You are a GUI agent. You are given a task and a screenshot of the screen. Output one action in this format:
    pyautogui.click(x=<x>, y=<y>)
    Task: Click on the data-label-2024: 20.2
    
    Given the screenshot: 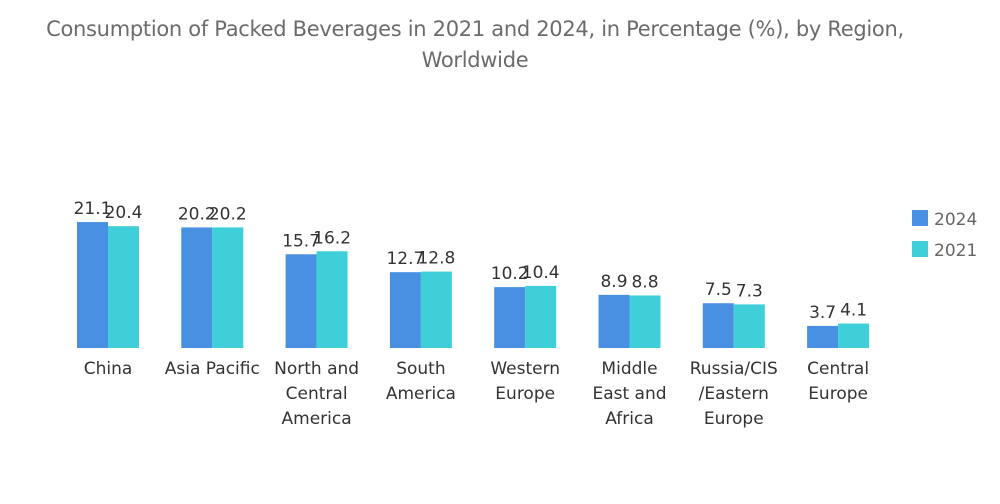 What is the action you would take?
    pyautogui.click(x=197, y=214)
    